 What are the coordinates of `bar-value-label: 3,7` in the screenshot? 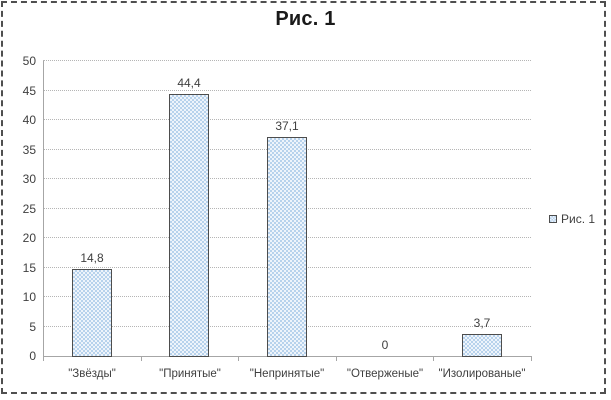 It's located at (482, 323).